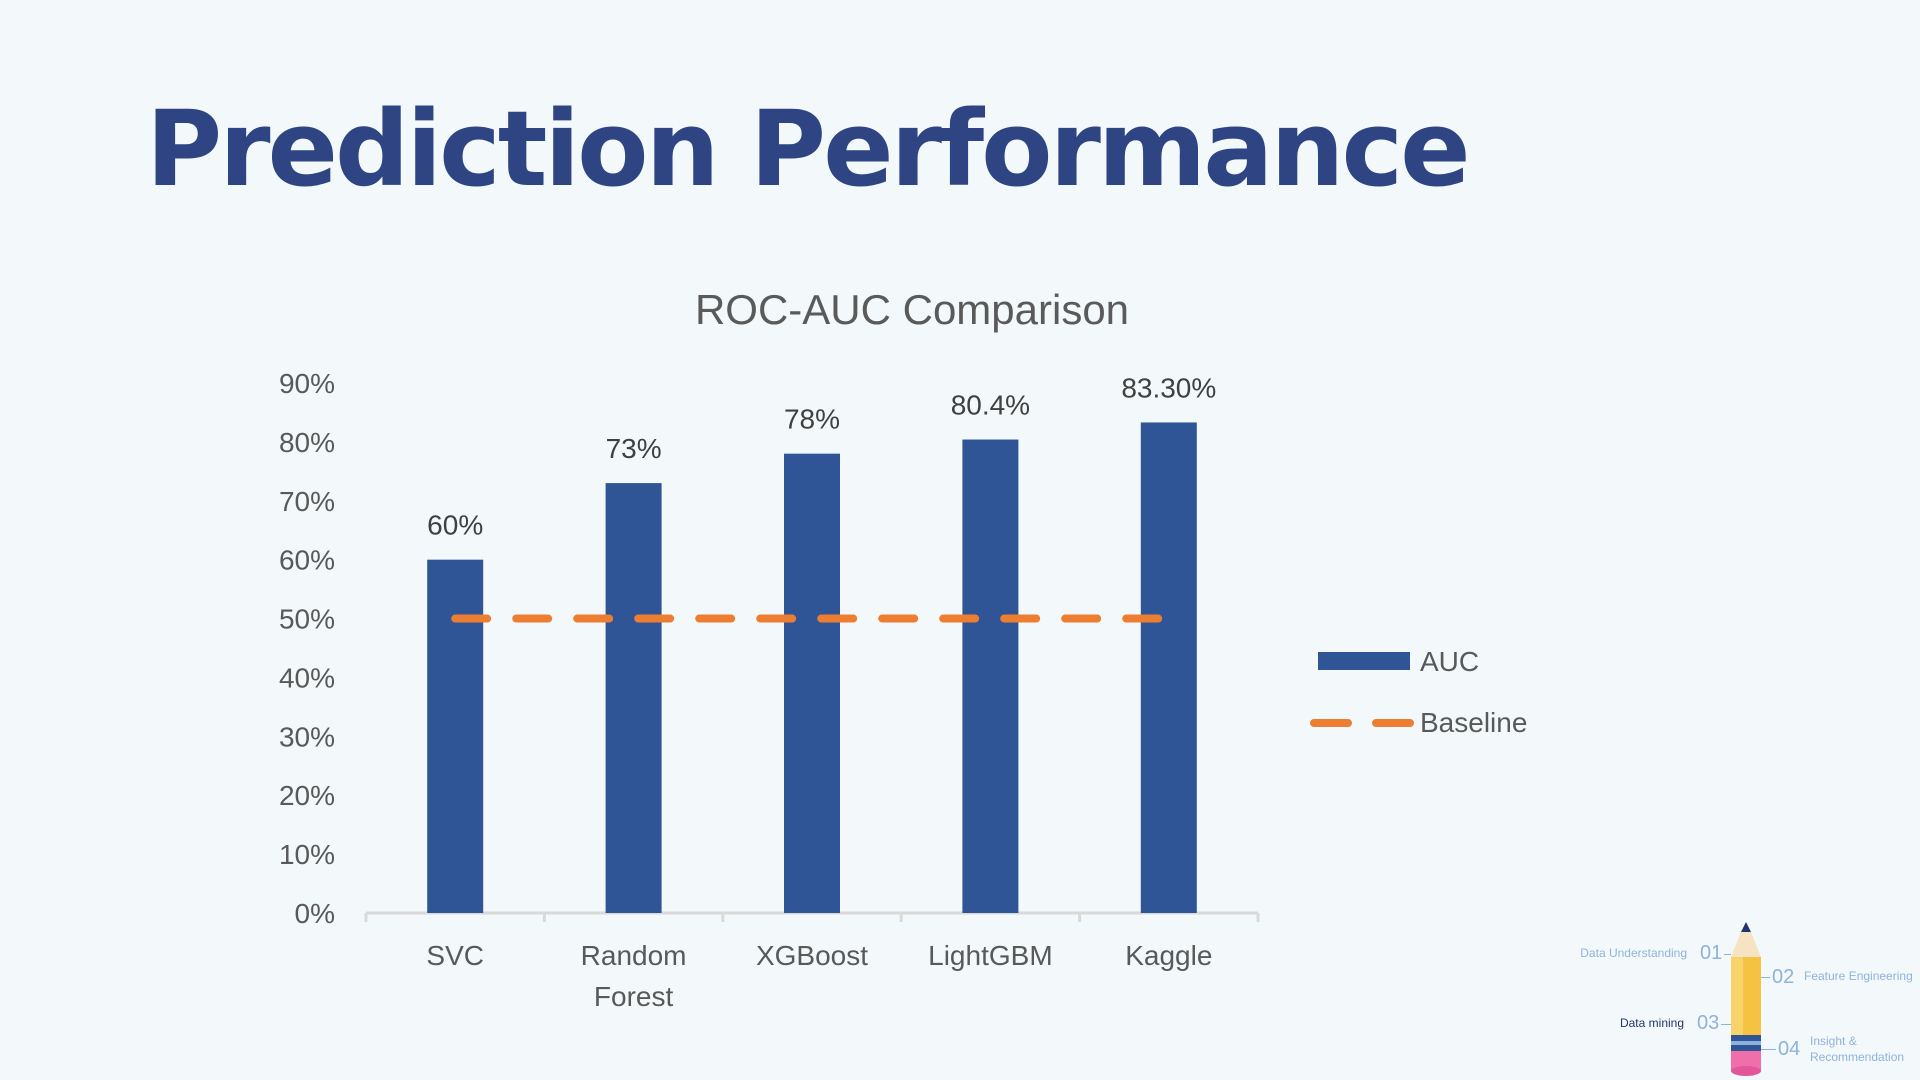  I want to click on y-tick-label: 90%, so click(307, 383).